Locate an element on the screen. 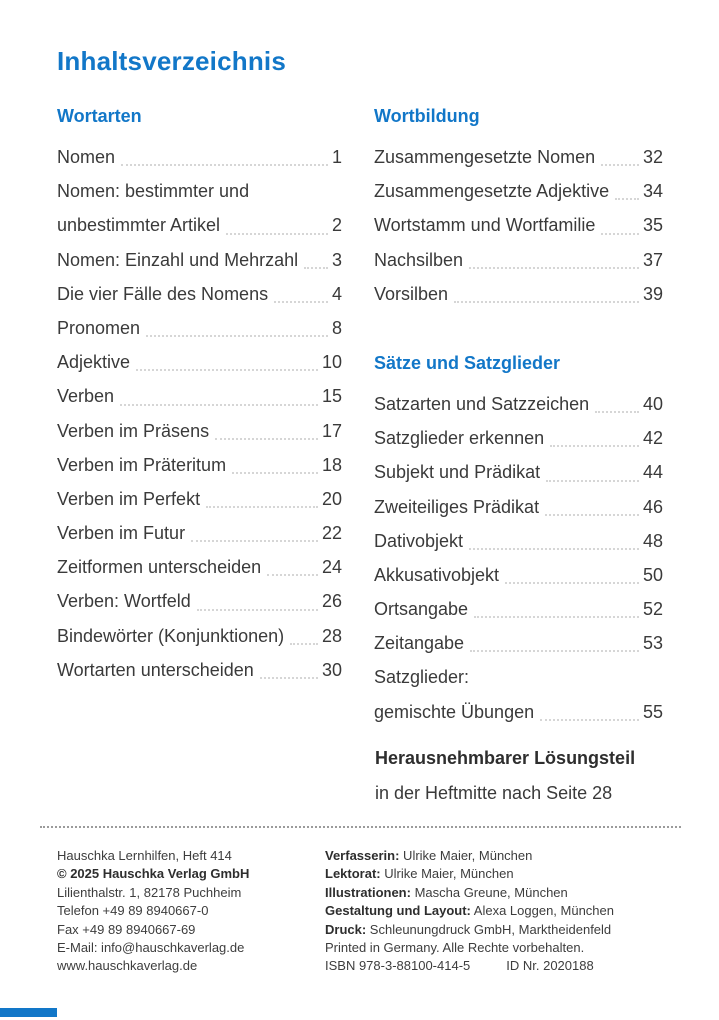 The height and width of the screenshot is (1020, 719). imprint-line: Fax +49 89 8940667-69 is located at coordinates (184, 930).